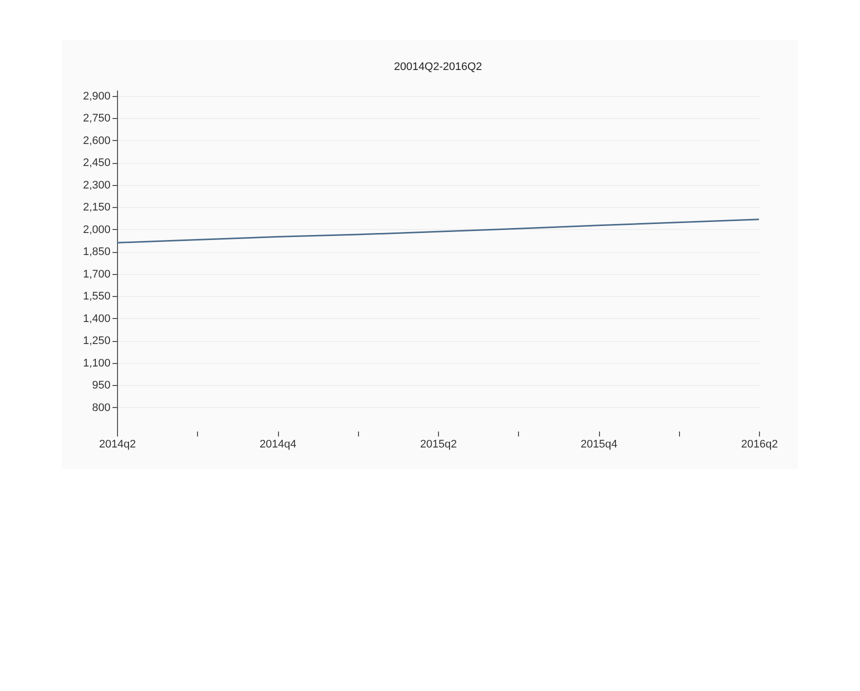  I want to click on x-tick-label: 2016q2, so click(759, 444).